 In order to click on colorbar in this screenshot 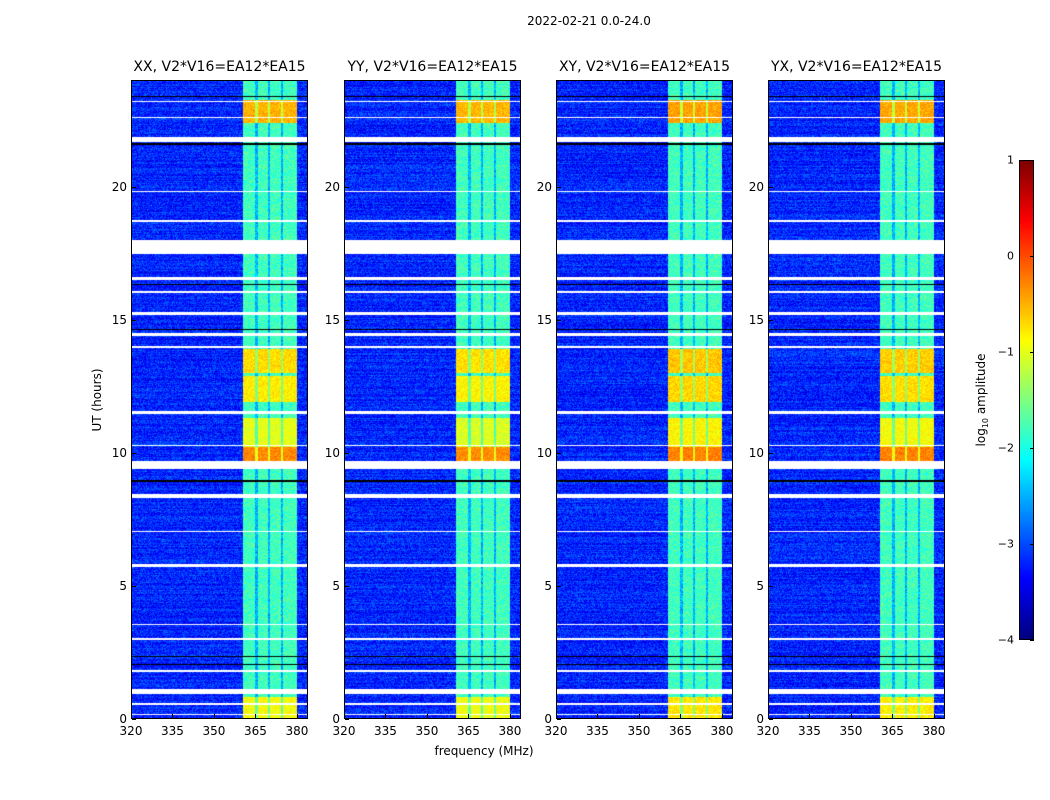, I will do `click(1026, 400)`.